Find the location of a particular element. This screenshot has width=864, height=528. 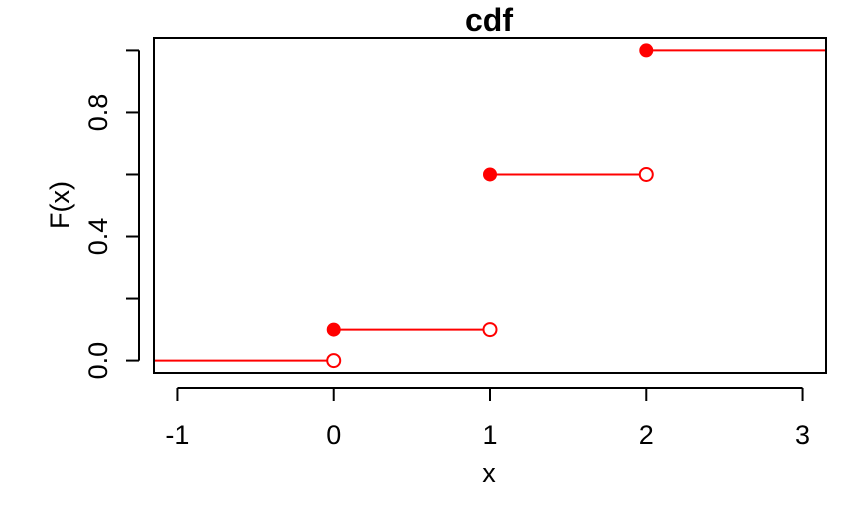

x-tick-label: 2 is located at coordinates (646, 435).